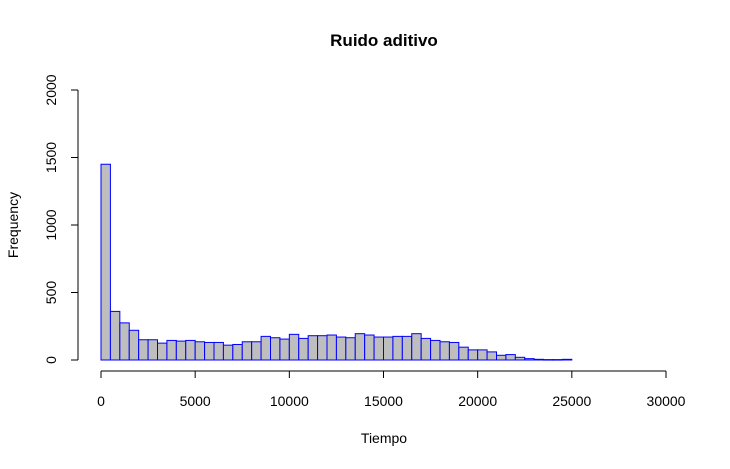  What do you see at coordinates (666, 401) in the screenshot?
I see `x-tick-label: 30000` at bounding box center [666, 401].